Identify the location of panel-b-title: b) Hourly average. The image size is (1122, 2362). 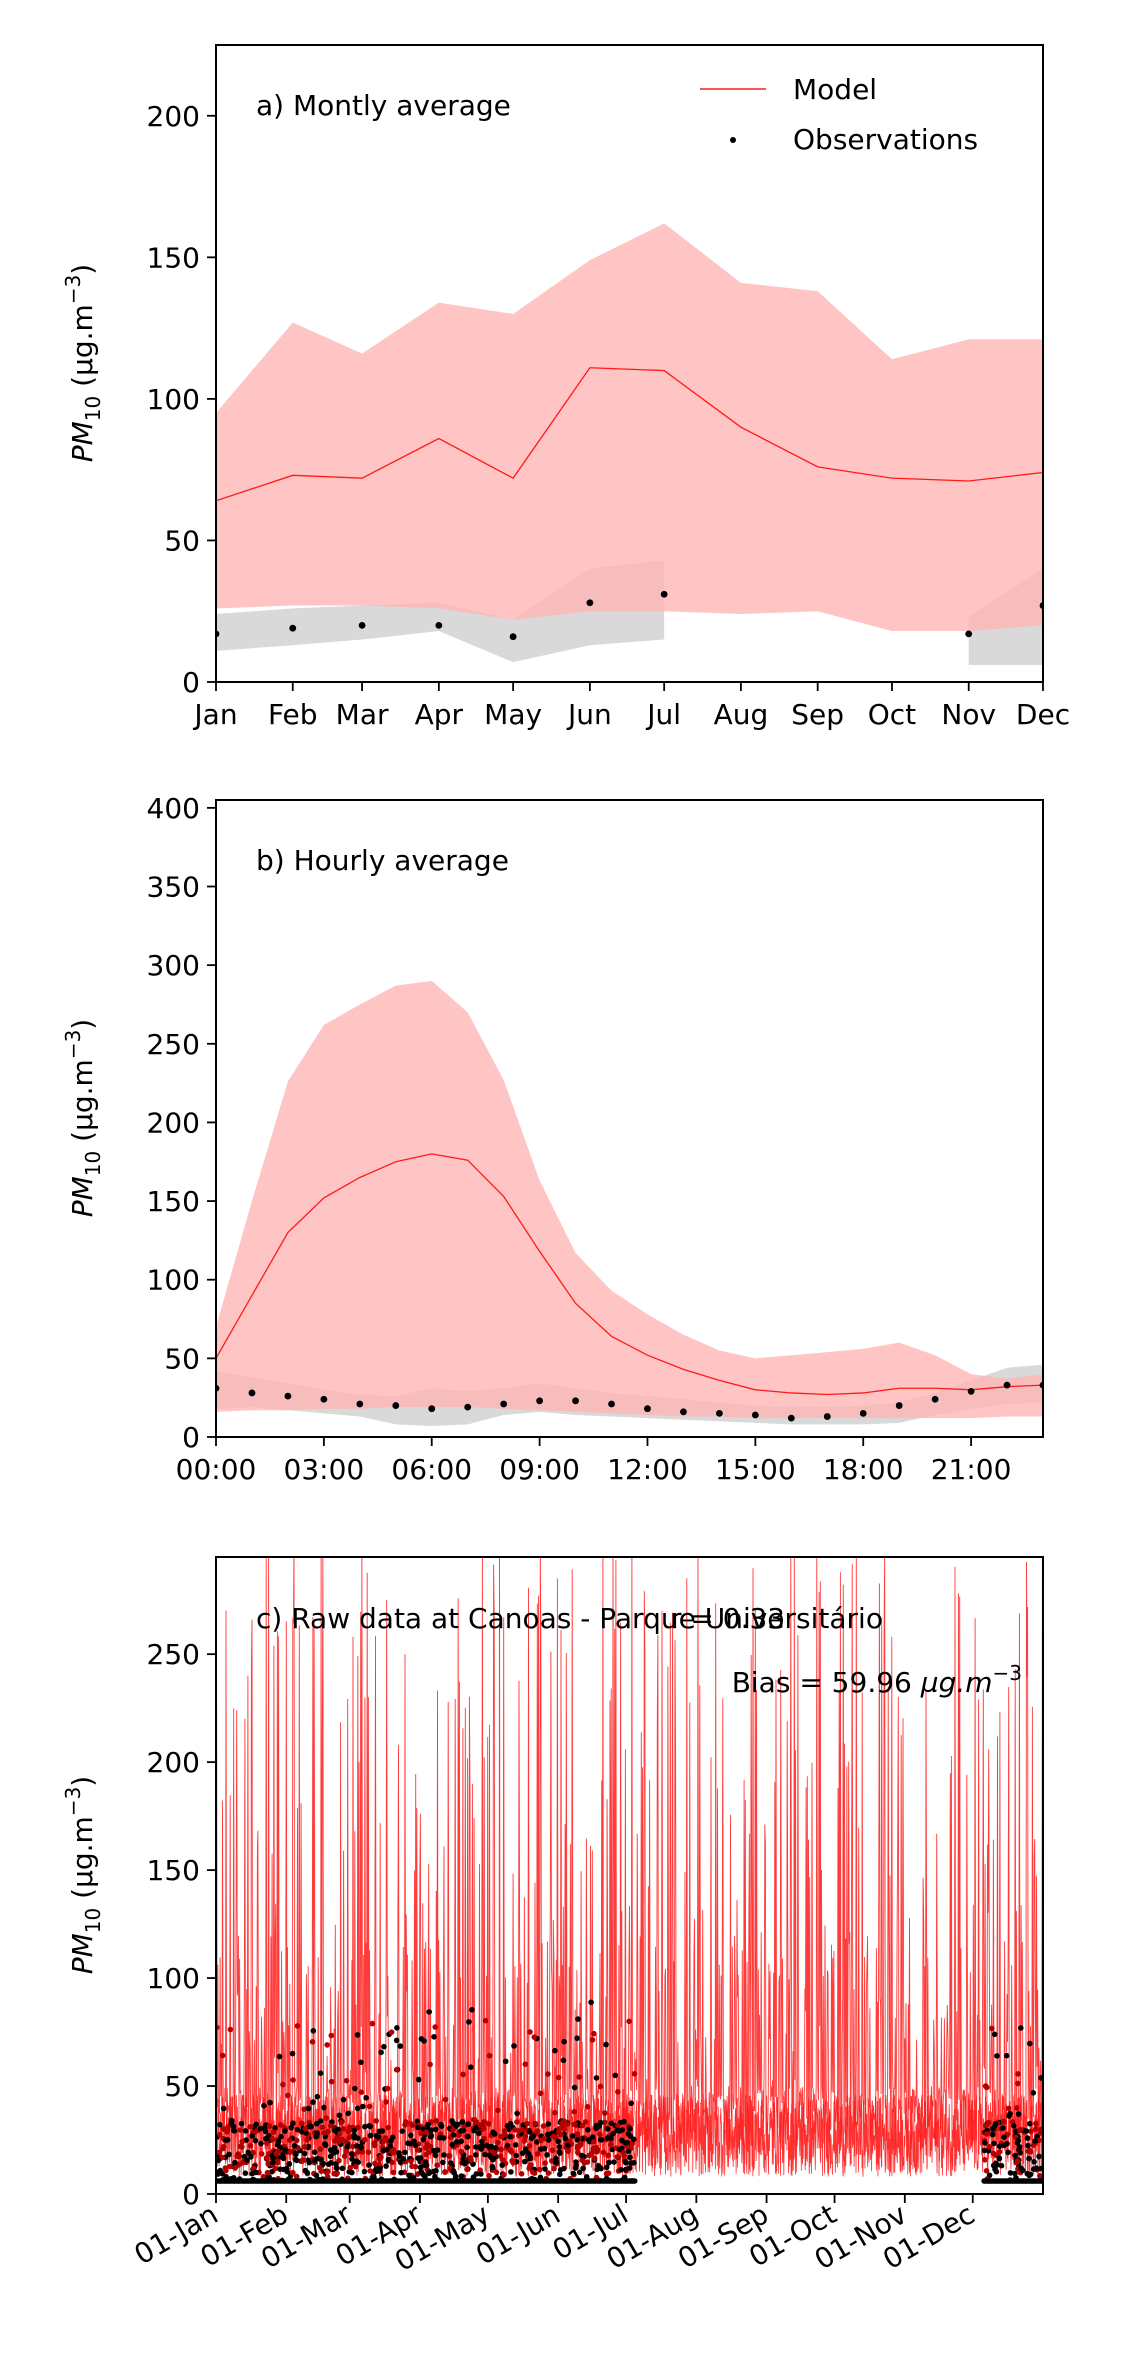
(382, 860).